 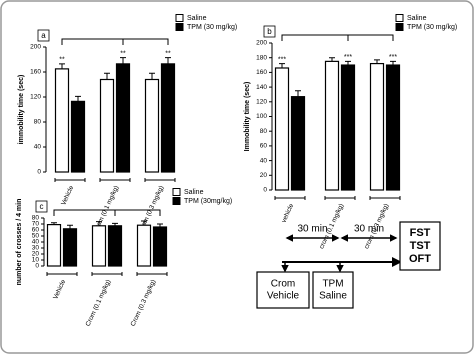 I want to click on panel-label: c, so click(x=42, y=206).